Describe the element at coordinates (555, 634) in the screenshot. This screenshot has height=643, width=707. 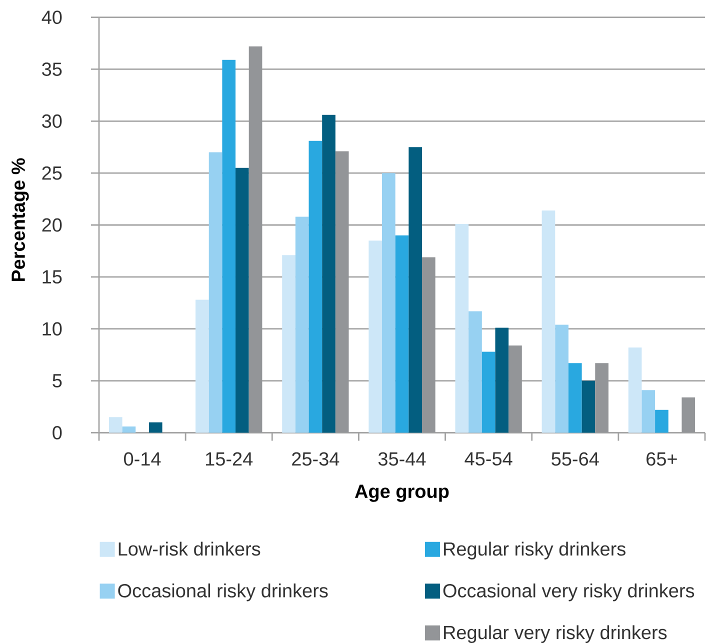
I see `legend-label: Regular very risky drinkers` at that location.